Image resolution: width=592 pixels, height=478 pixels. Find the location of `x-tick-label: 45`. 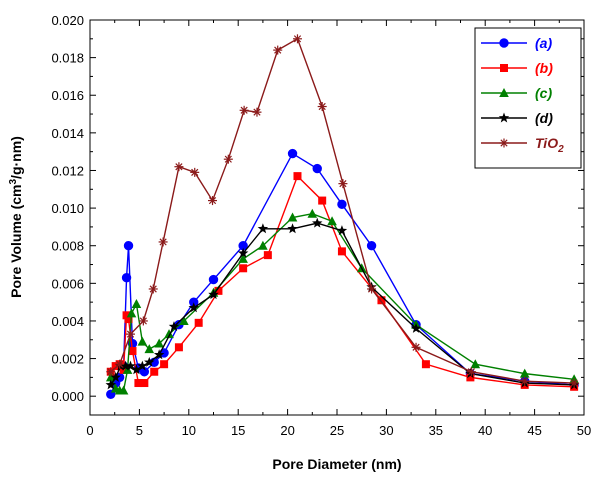

x-tick-label: 45 is located at coordinates (534, 430).